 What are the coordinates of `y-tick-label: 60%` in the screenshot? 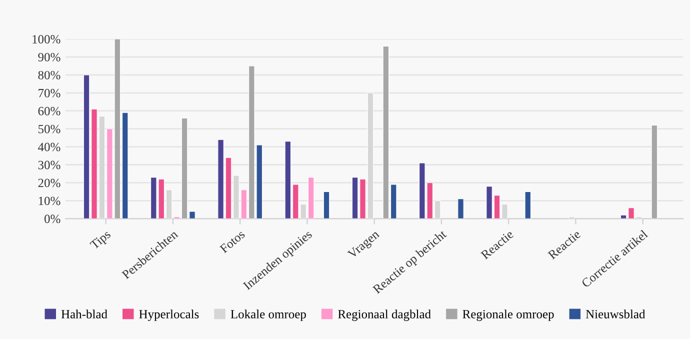 It's located at (49, 111).